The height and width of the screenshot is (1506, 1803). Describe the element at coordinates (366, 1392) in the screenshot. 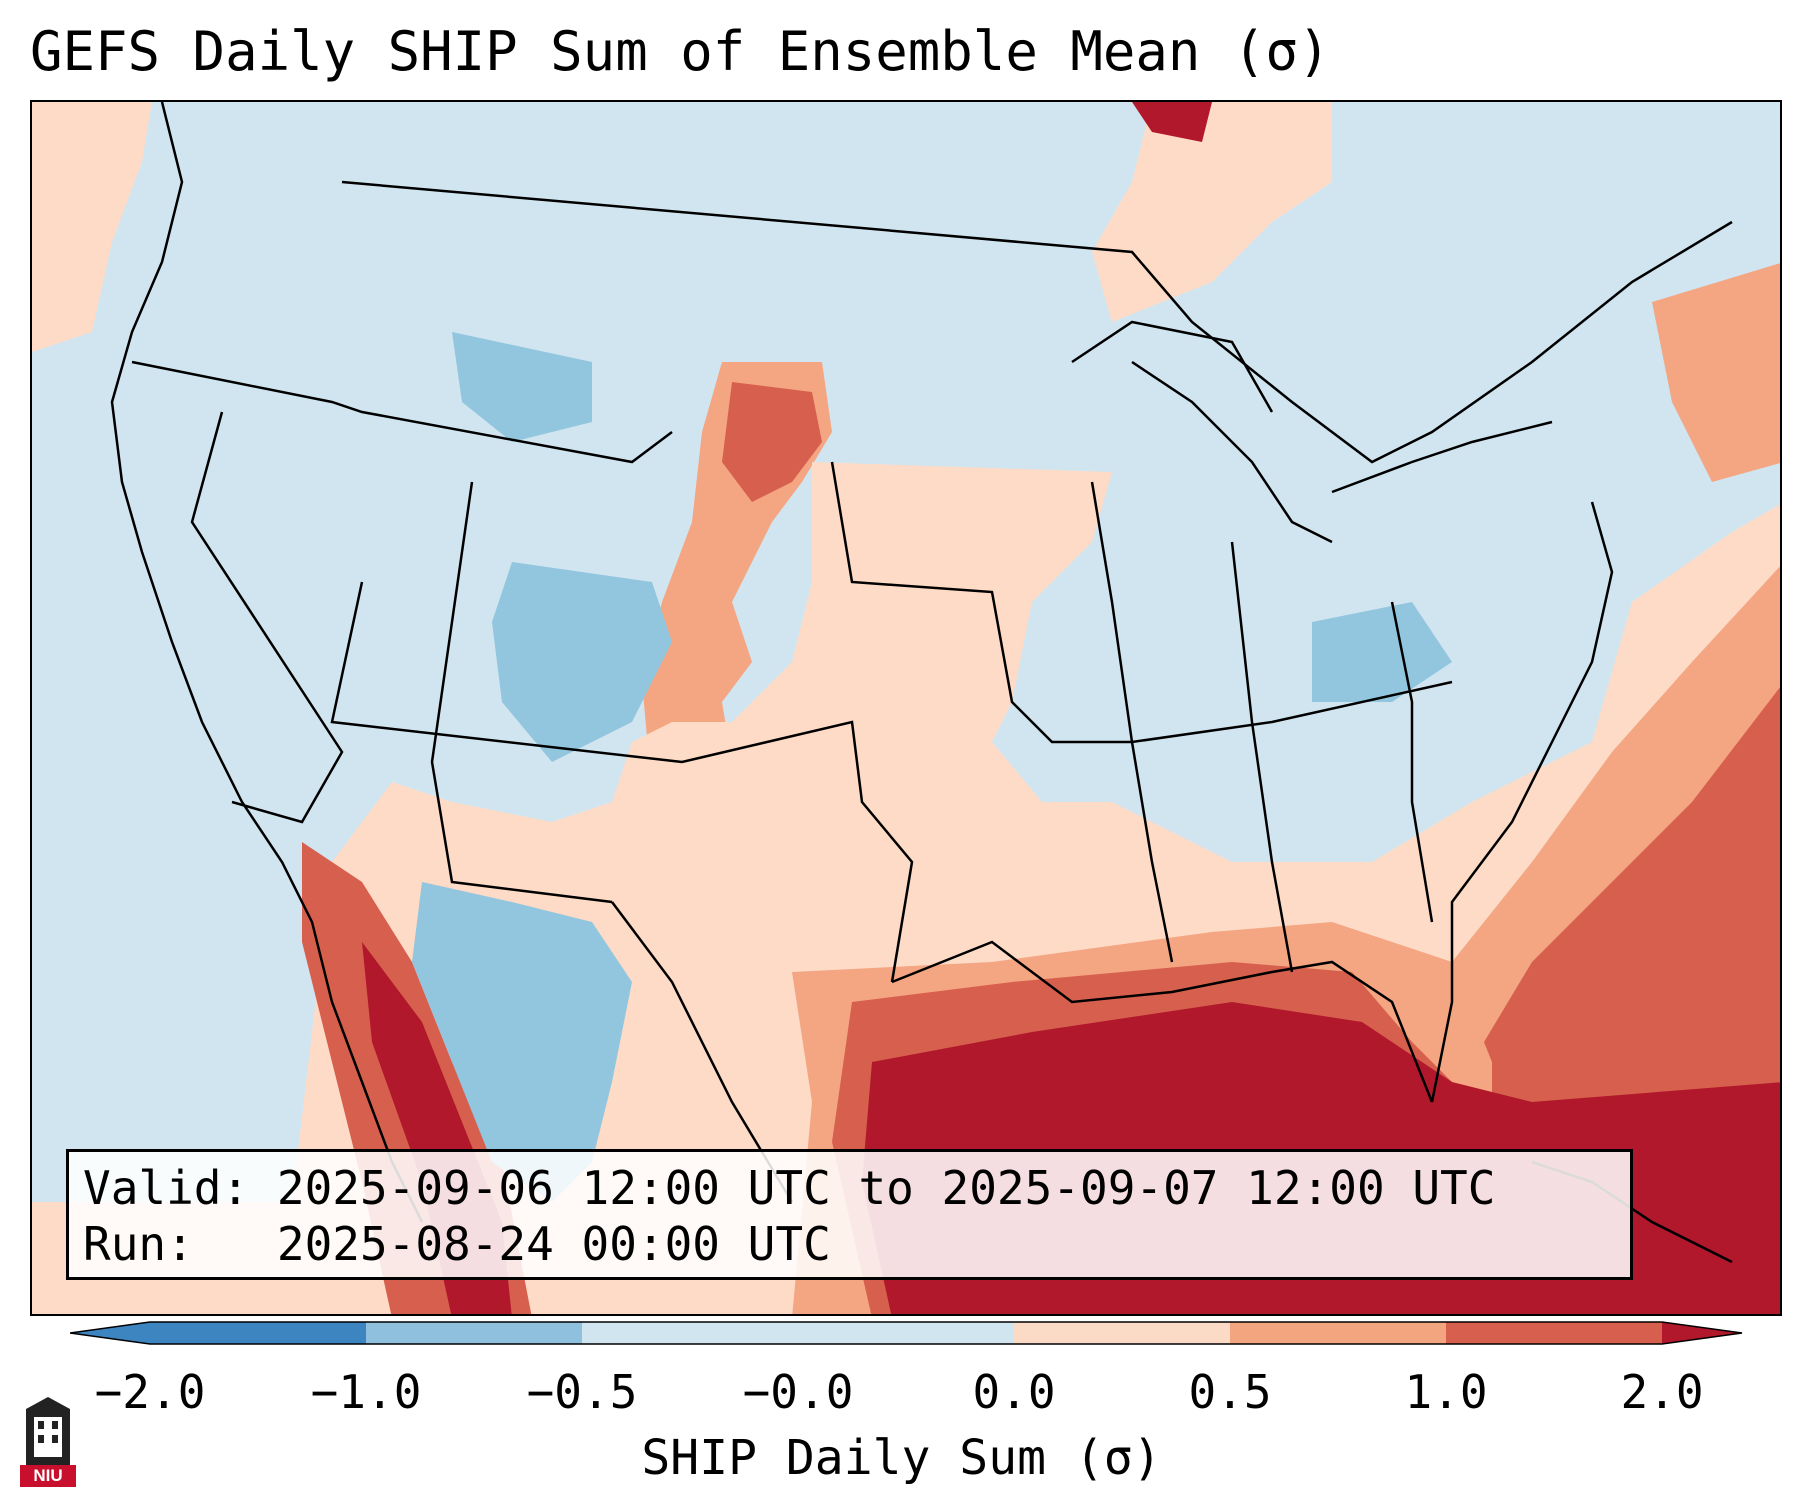

I see `colorbar-tick-label: −1.0` at that location.